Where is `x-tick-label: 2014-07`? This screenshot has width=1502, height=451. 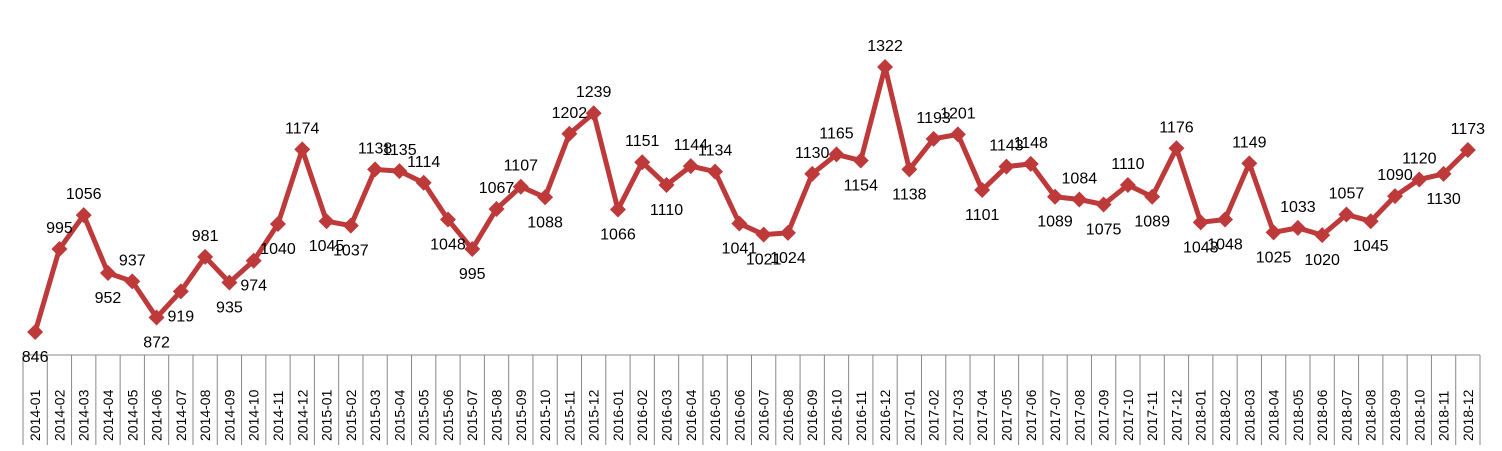 x-tick-label: 2014-07 is located at coordinates (181, 415).